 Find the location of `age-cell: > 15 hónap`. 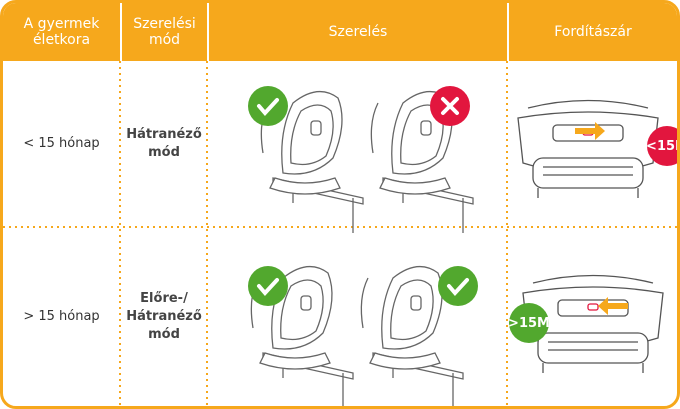

age-cell: > 15 hónap is located at coordinates (61, 316).